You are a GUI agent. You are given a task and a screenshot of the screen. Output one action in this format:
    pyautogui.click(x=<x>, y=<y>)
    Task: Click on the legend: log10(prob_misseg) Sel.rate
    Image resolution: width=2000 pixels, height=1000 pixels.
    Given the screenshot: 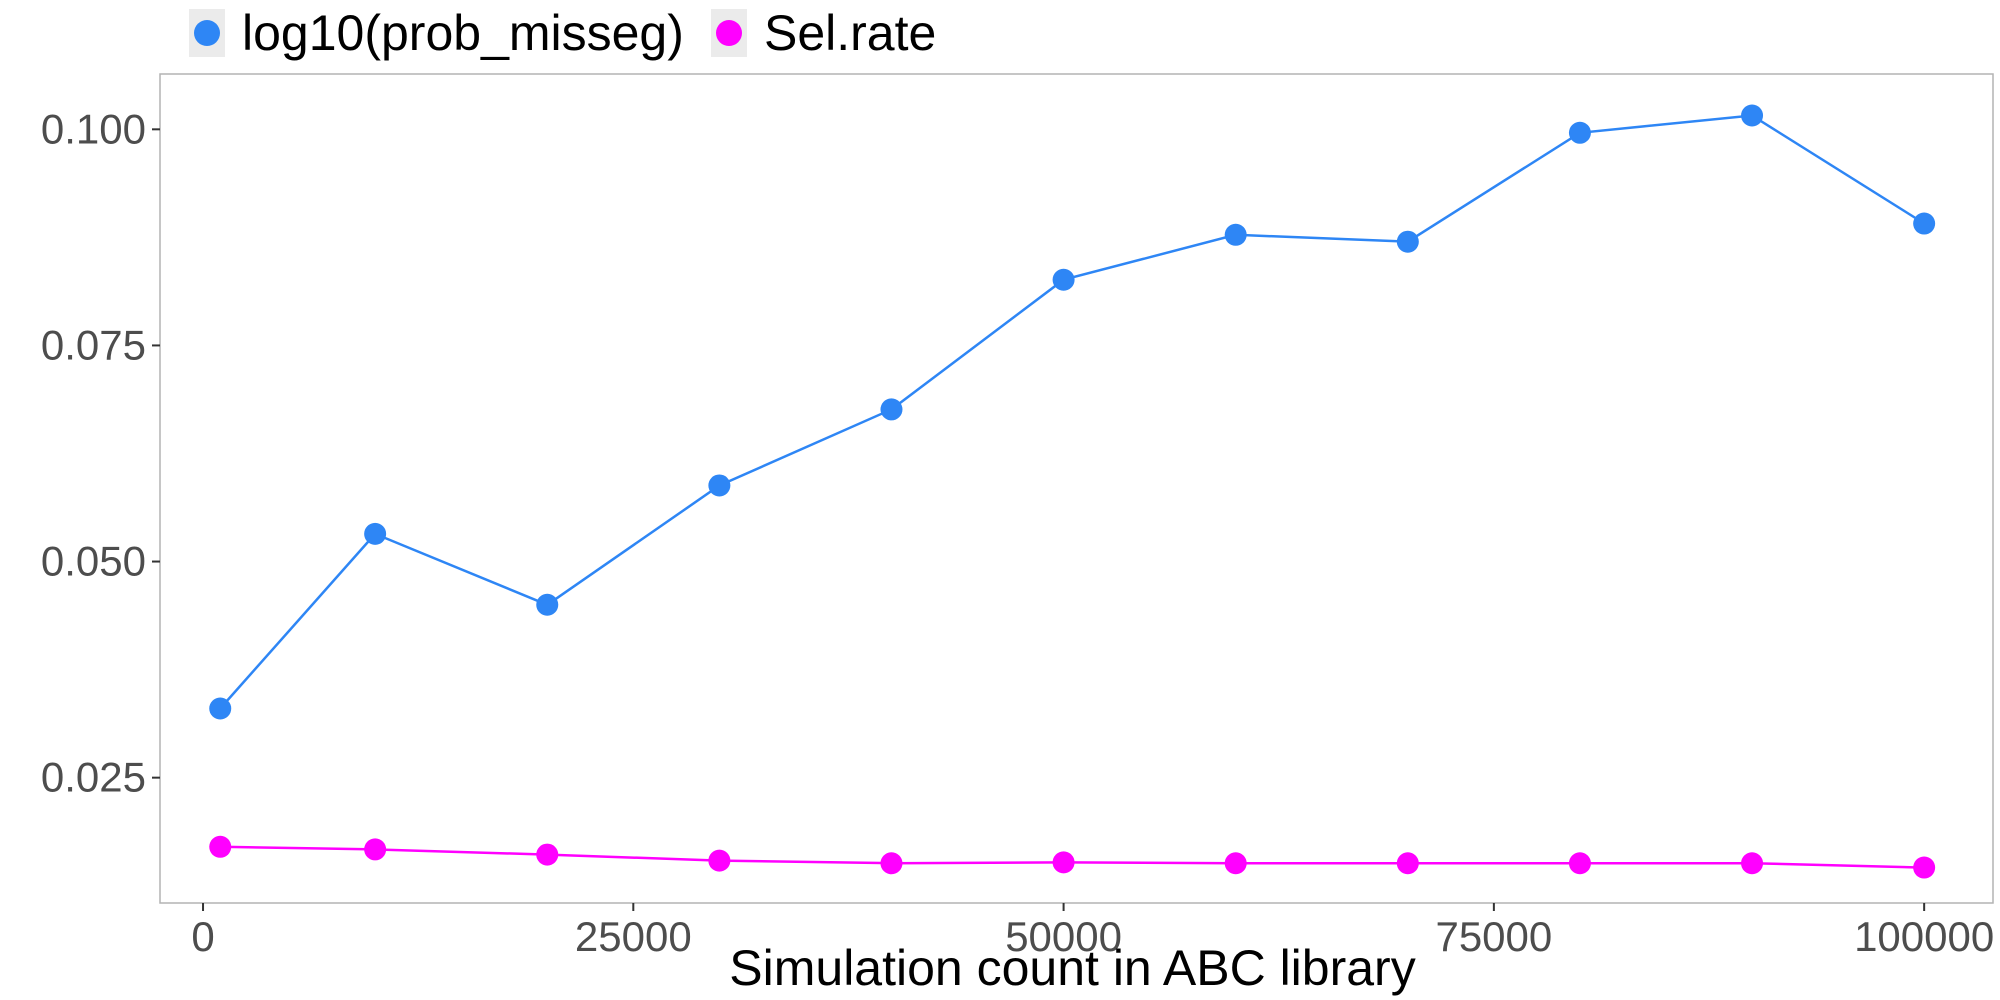 What is the action you would take?
    pyautogui.click(x=562, y=33)
    